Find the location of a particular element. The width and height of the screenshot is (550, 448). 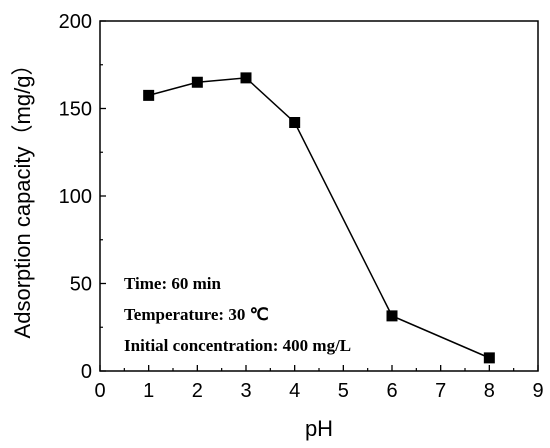

y-tick-label: 150 is located at coordinates (75, 110).